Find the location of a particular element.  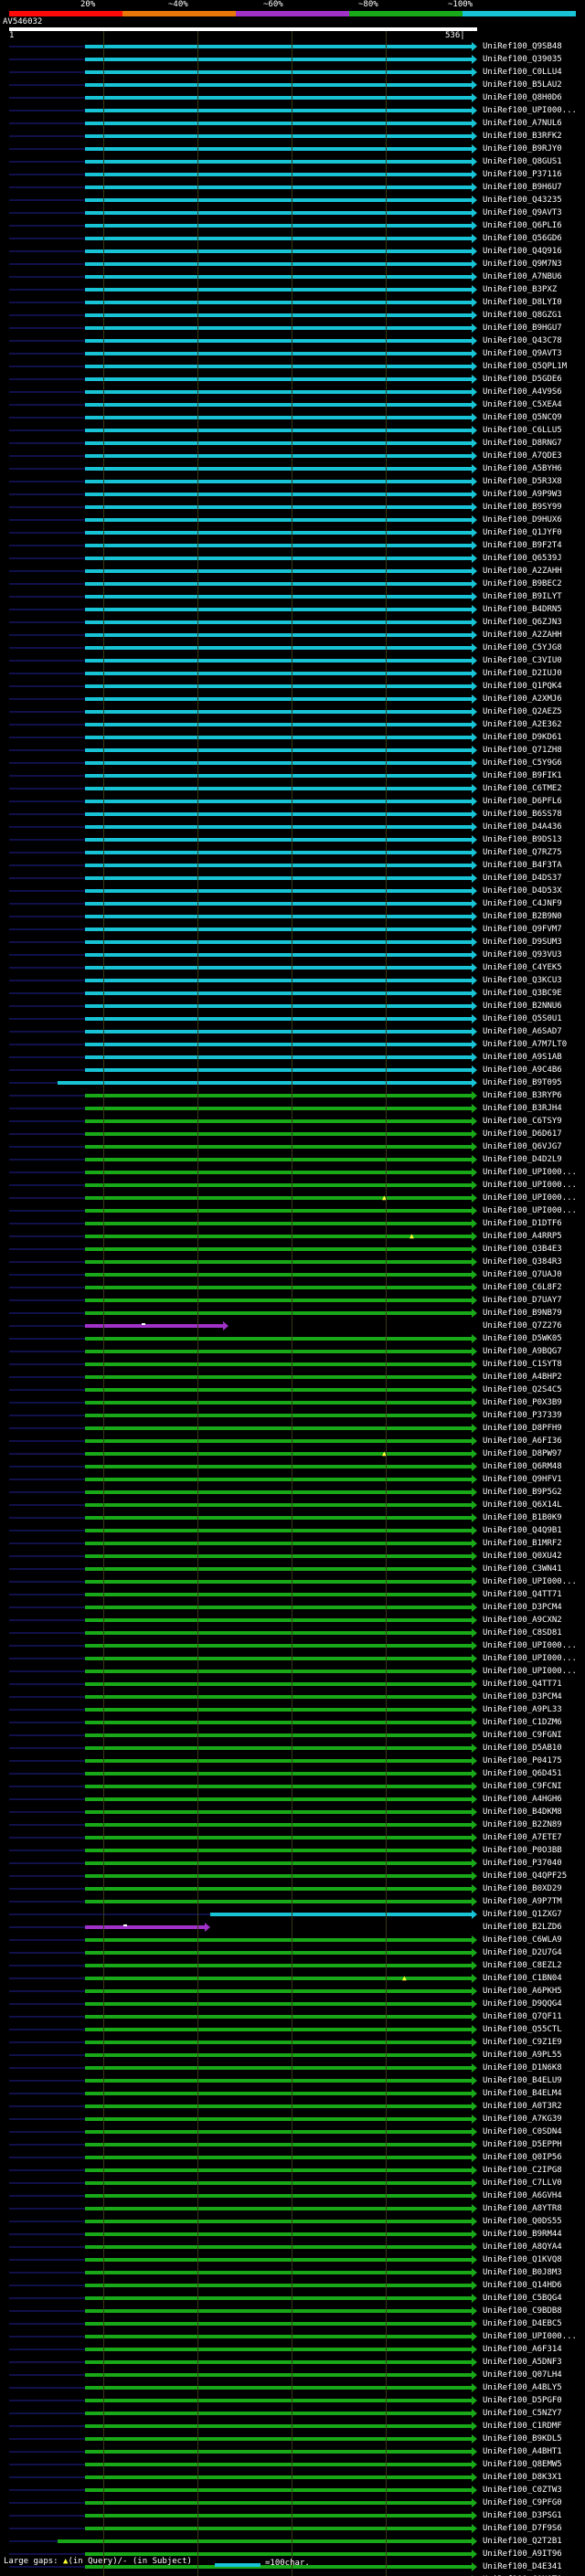

alignment-row: UniRef100_Q6D451 is located at coordinates (293, 1773).